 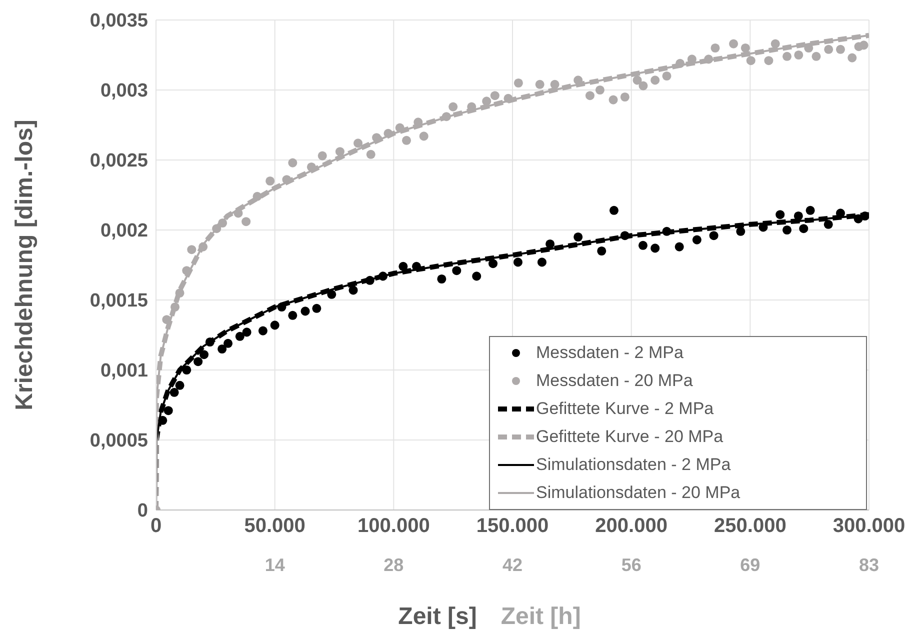 What do you see at coordinates (630, 437) in the screenshot?
I see `legend-label: Gefittete Kurve - 20 MPa` at bounding box center [630, 437].